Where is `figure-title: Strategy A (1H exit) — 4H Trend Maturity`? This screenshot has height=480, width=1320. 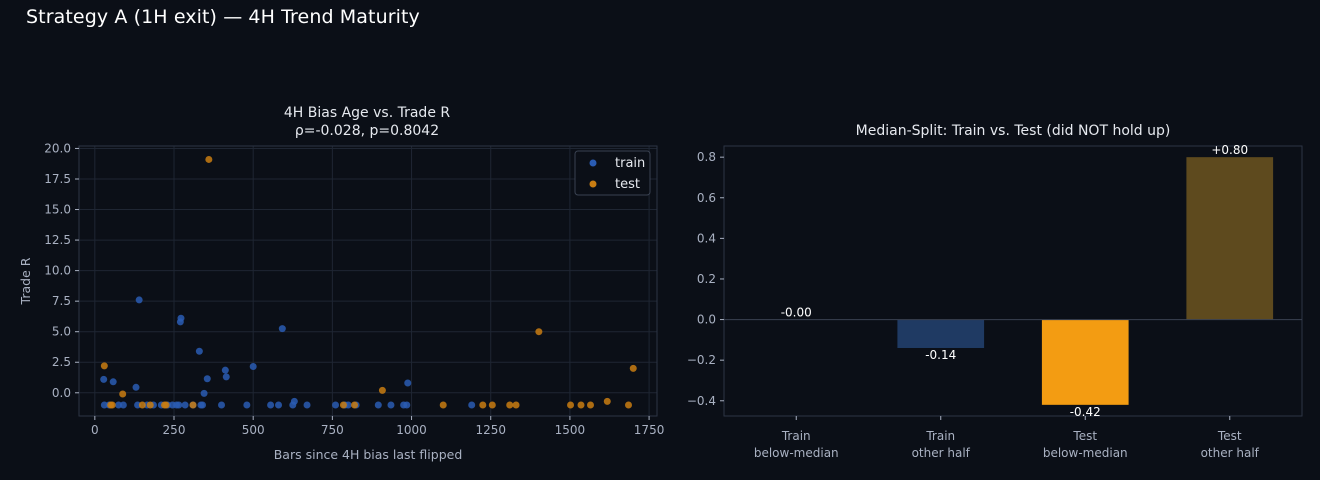 figure-title: Strategy A (1H exit) — 4H Trend Maturity is located at coordinates (223, 17).